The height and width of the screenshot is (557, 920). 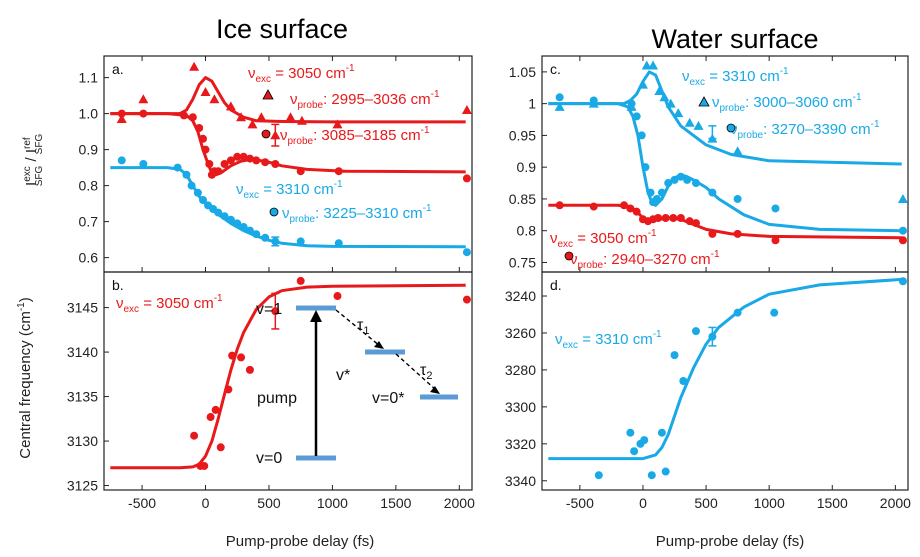 I want to click on label-v0star: v=0*, so click(x=388, y=398).